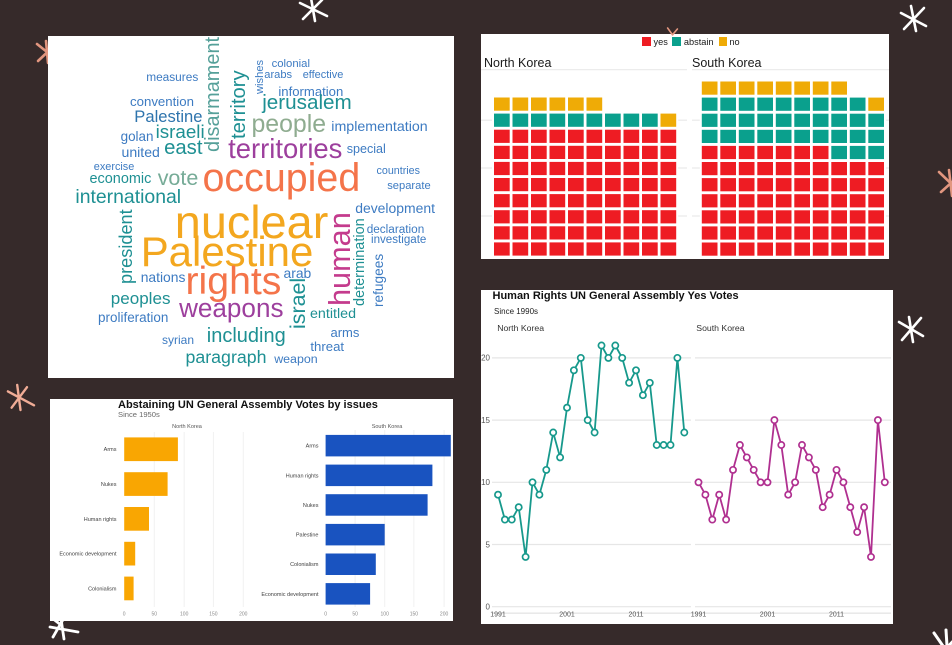 The width and height of the screenshot is (952, 645). What do you see at coordinates (485, 482) in the screenshot?
I see `svg-text: 10` at bounding box center [485, 482].